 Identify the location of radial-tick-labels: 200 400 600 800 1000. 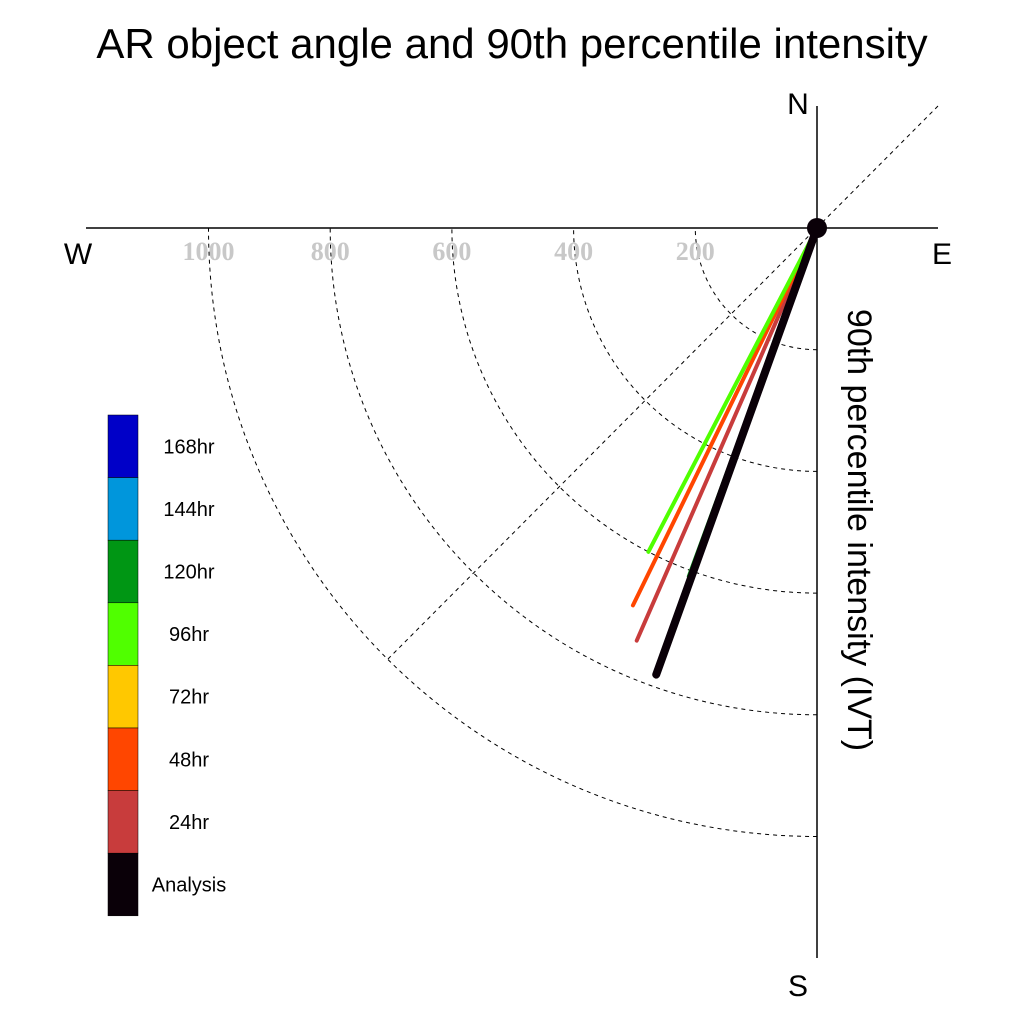
(449, 251).